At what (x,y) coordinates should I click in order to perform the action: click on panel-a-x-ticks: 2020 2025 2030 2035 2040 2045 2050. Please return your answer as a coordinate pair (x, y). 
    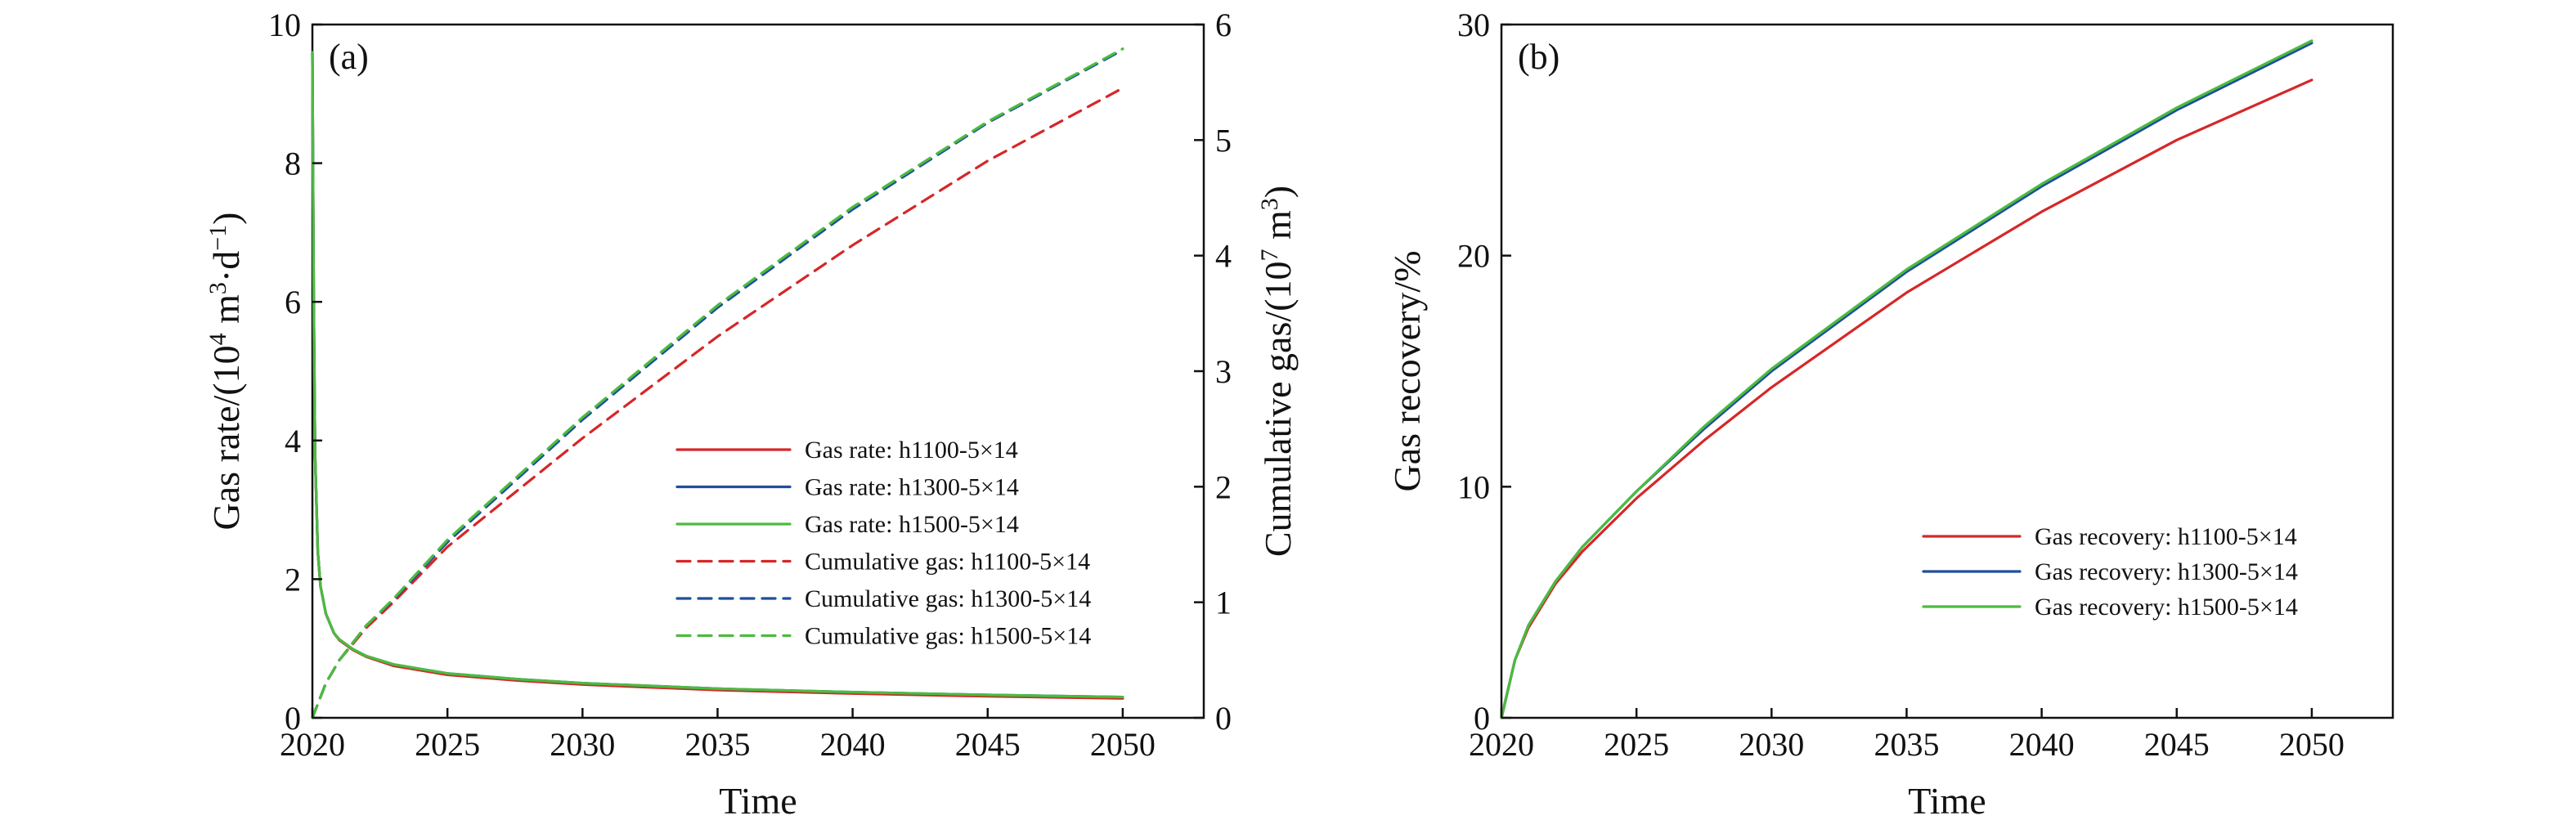
    Looking at the image, I should click on (718, 735).